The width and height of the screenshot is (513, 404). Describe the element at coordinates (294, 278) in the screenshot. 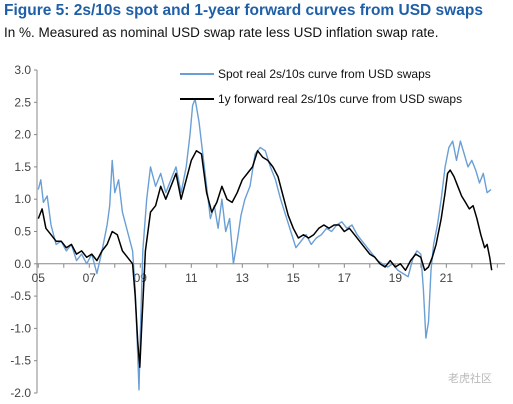

I see `x-tick-label: 15` at that location.